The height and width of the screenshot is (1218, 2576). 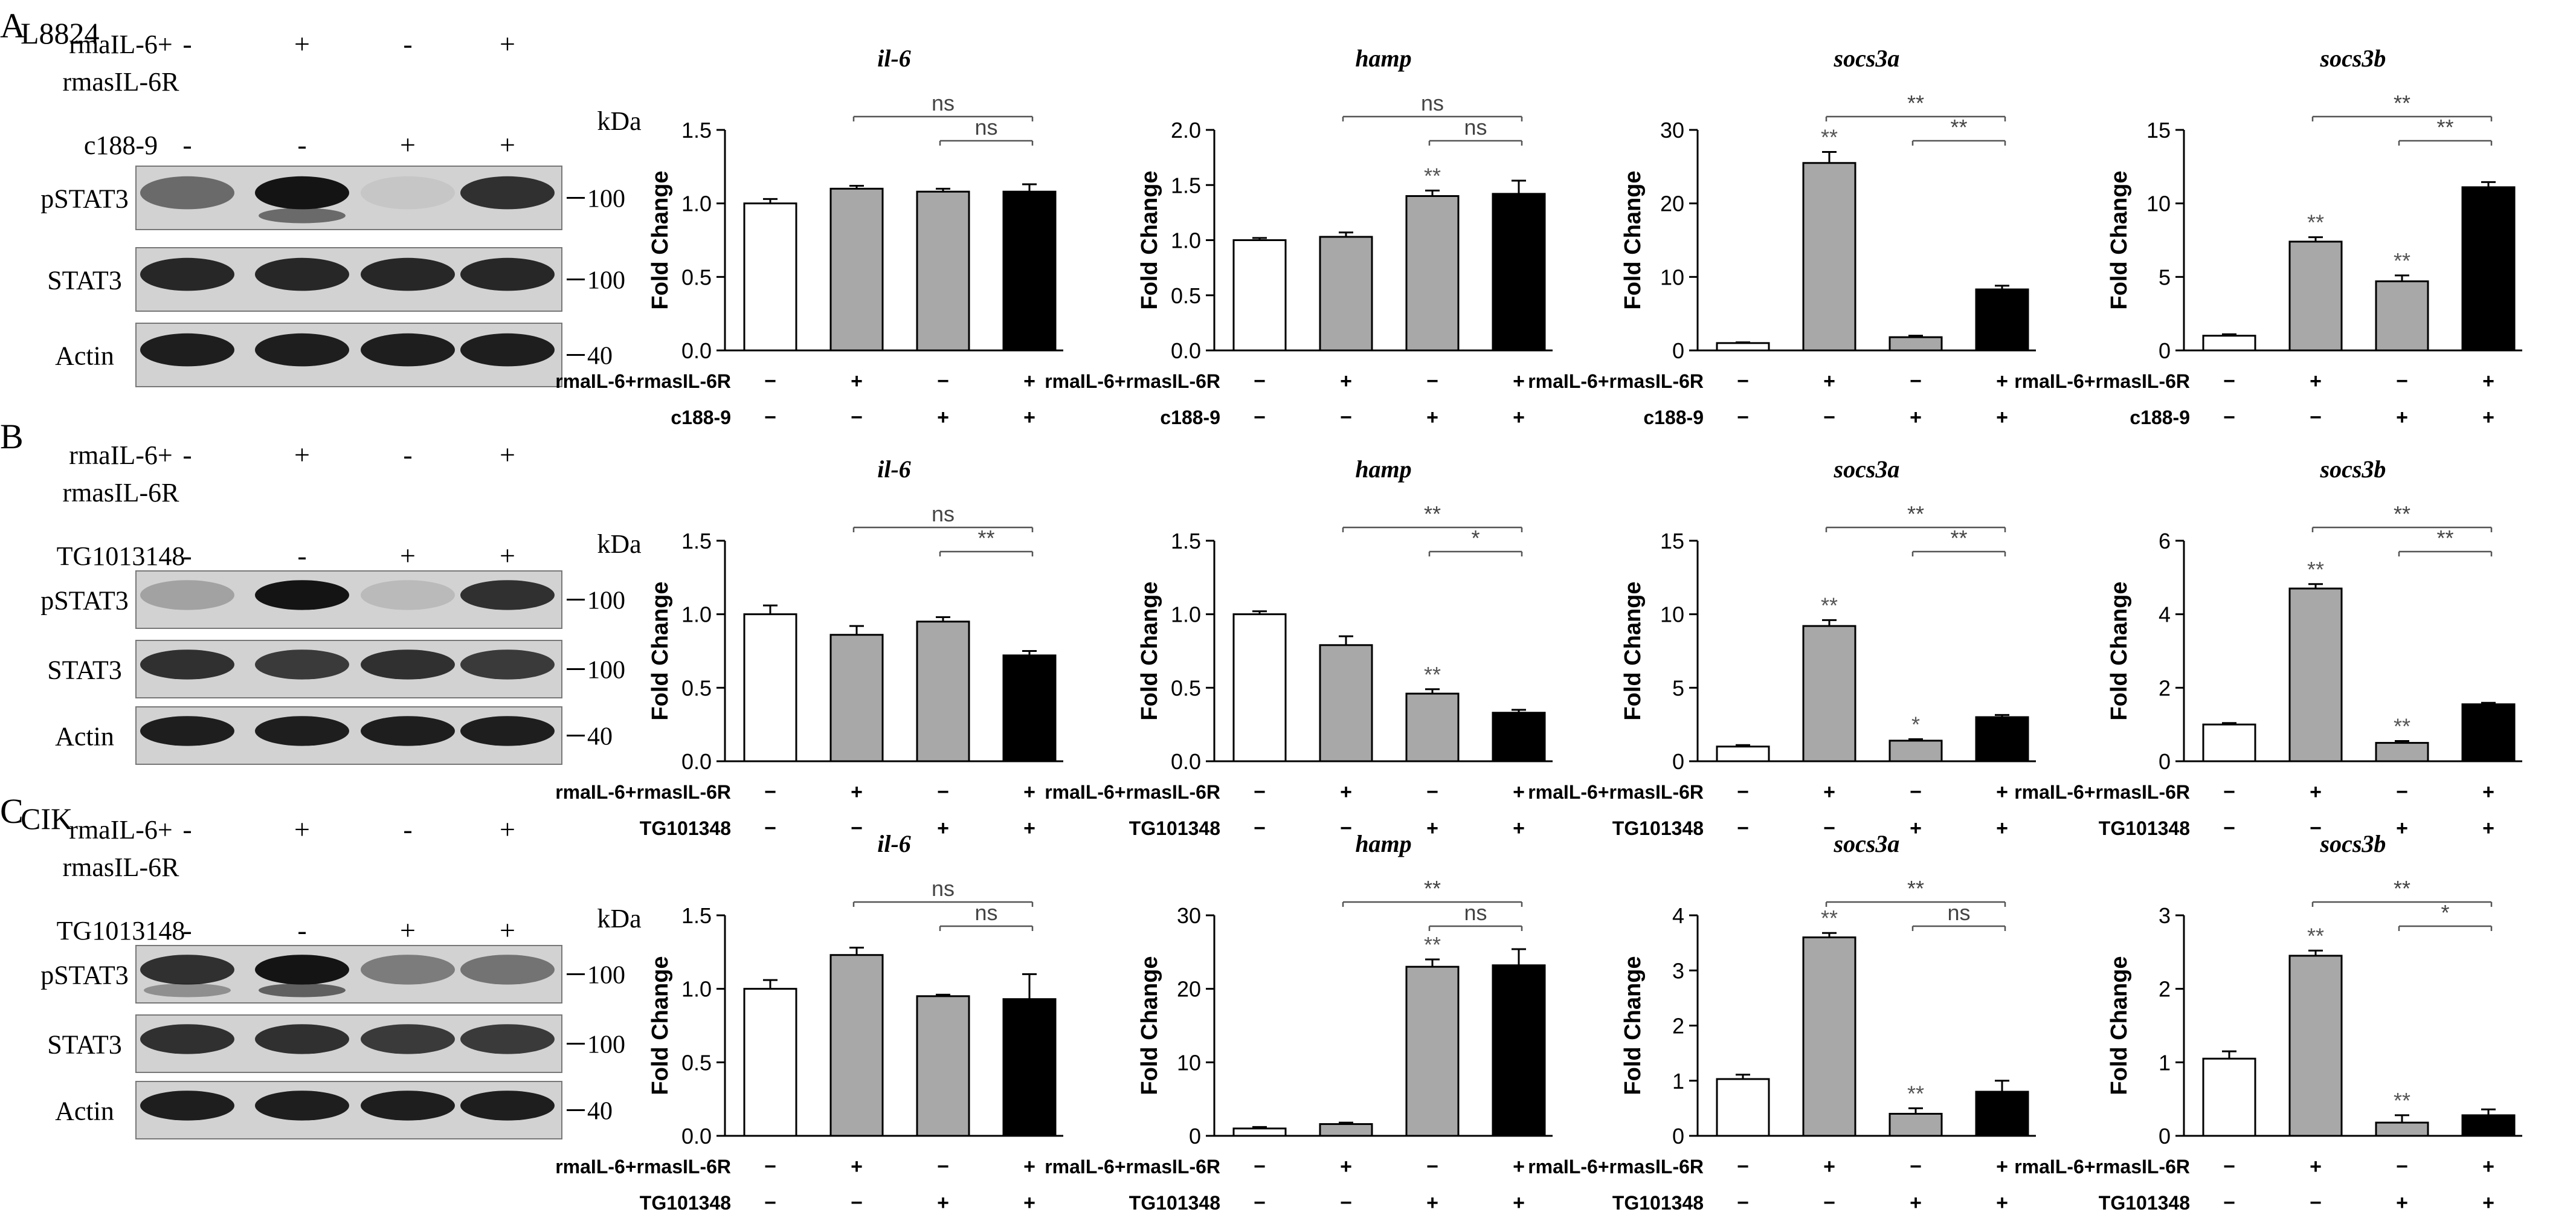 I want to click on y-tick-label: 1.0, so click(x=1186, y=240).